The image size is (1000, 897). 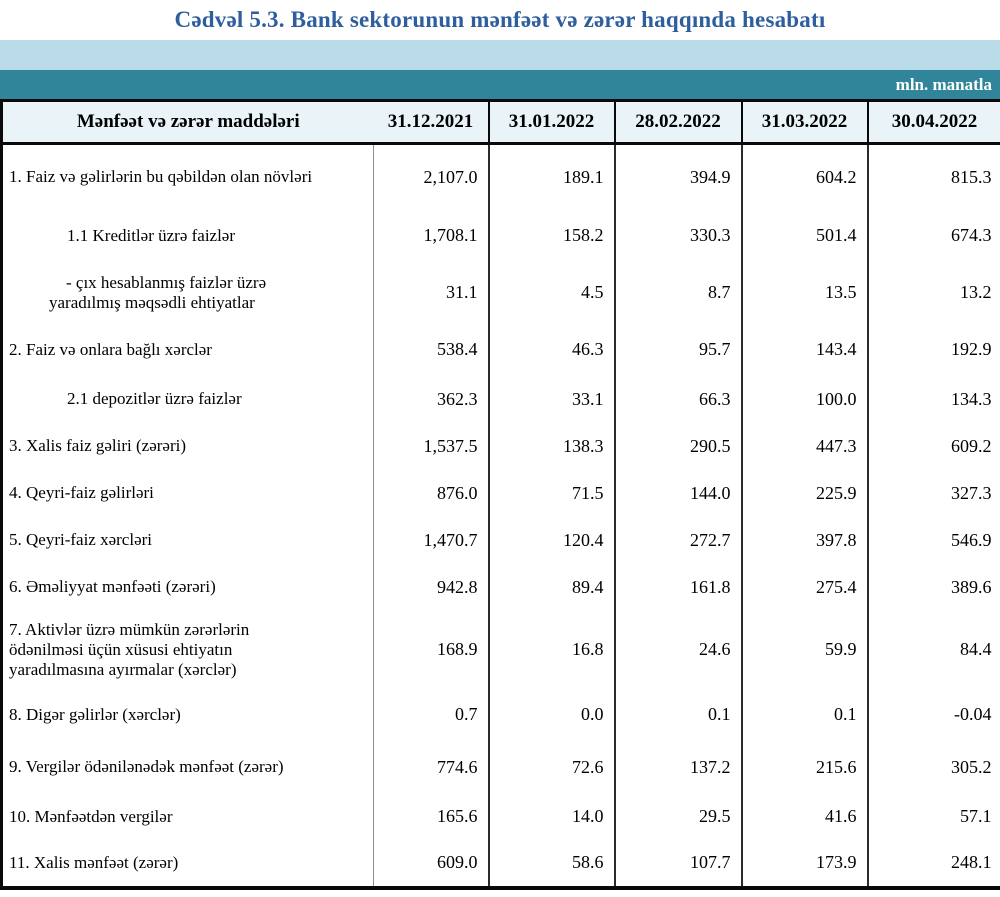 I want to click on cell-value: 538.4, so click(x=431, y=349).